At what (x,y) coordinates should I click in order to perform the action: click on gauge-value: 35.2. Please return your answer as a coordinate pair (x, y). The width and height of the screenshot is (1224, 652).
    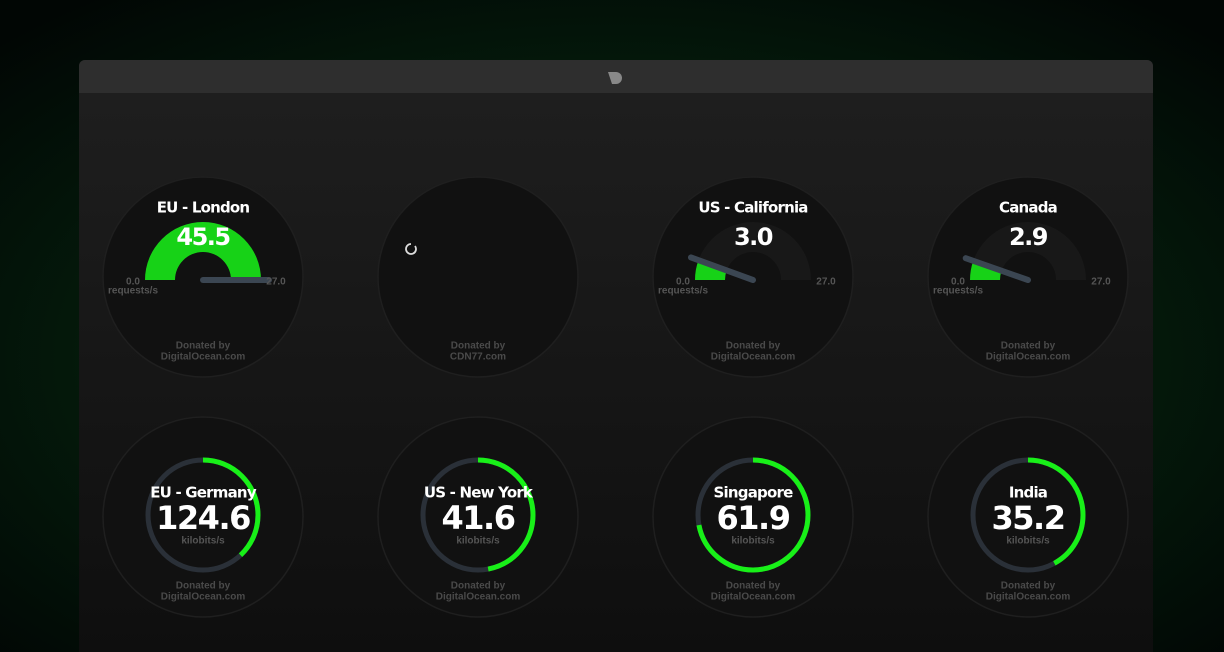
    Looking at the image, I should click on (1028, 518).